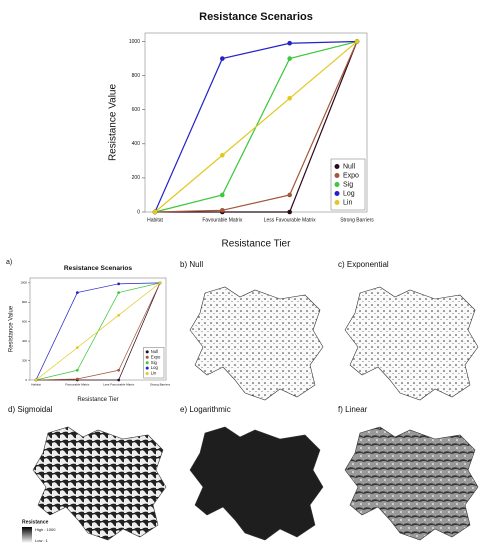 The image size is (493, 555). Describe the element at coordinates (205, 409) in the screenshot. I see `panel-label: e) Logarithmic` at that location.